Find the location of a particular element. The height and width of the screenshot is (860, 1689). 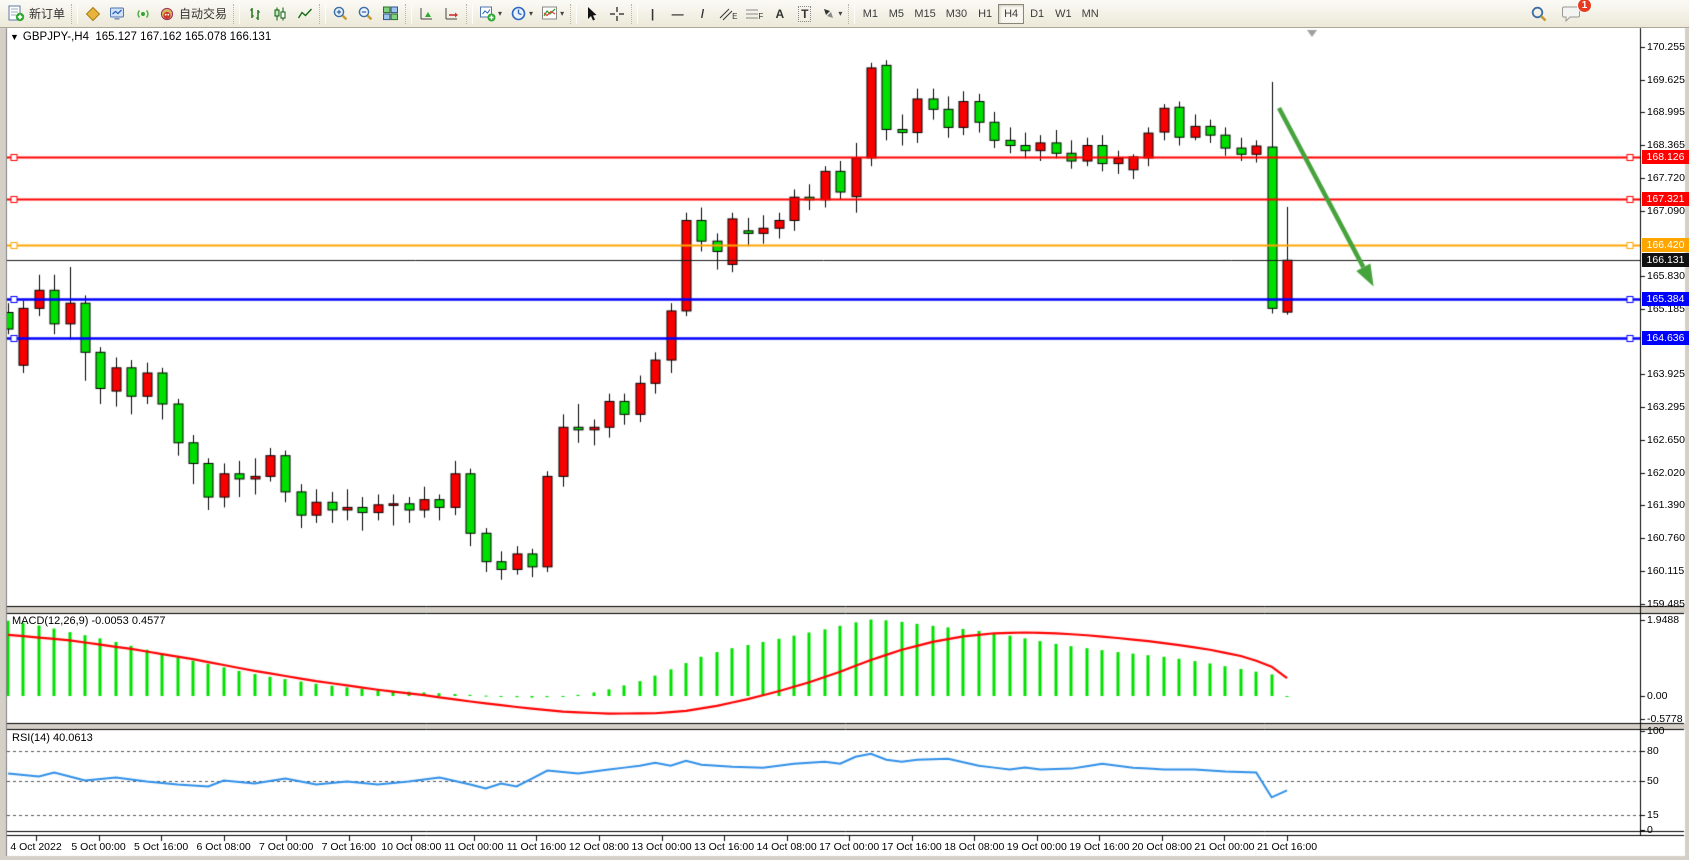

chart-ohlc-values: 165.127 167.162 165.078 166.131 is located at coordinates (183, 37).